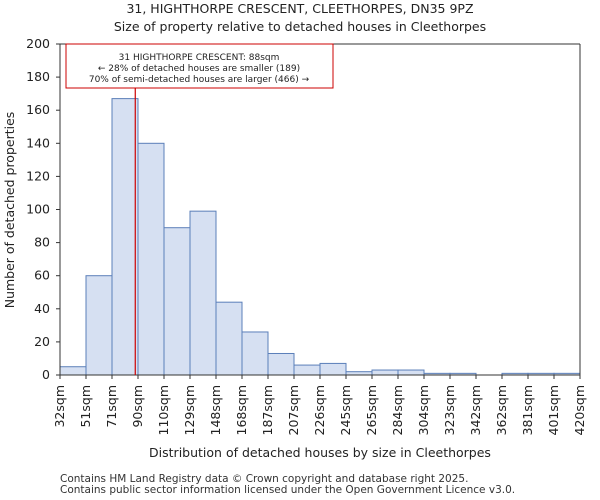  What do you see at coordinates (38, 209) in the screenshot?
I see `y-tick-label: 100` at bounding box center [38, 209].